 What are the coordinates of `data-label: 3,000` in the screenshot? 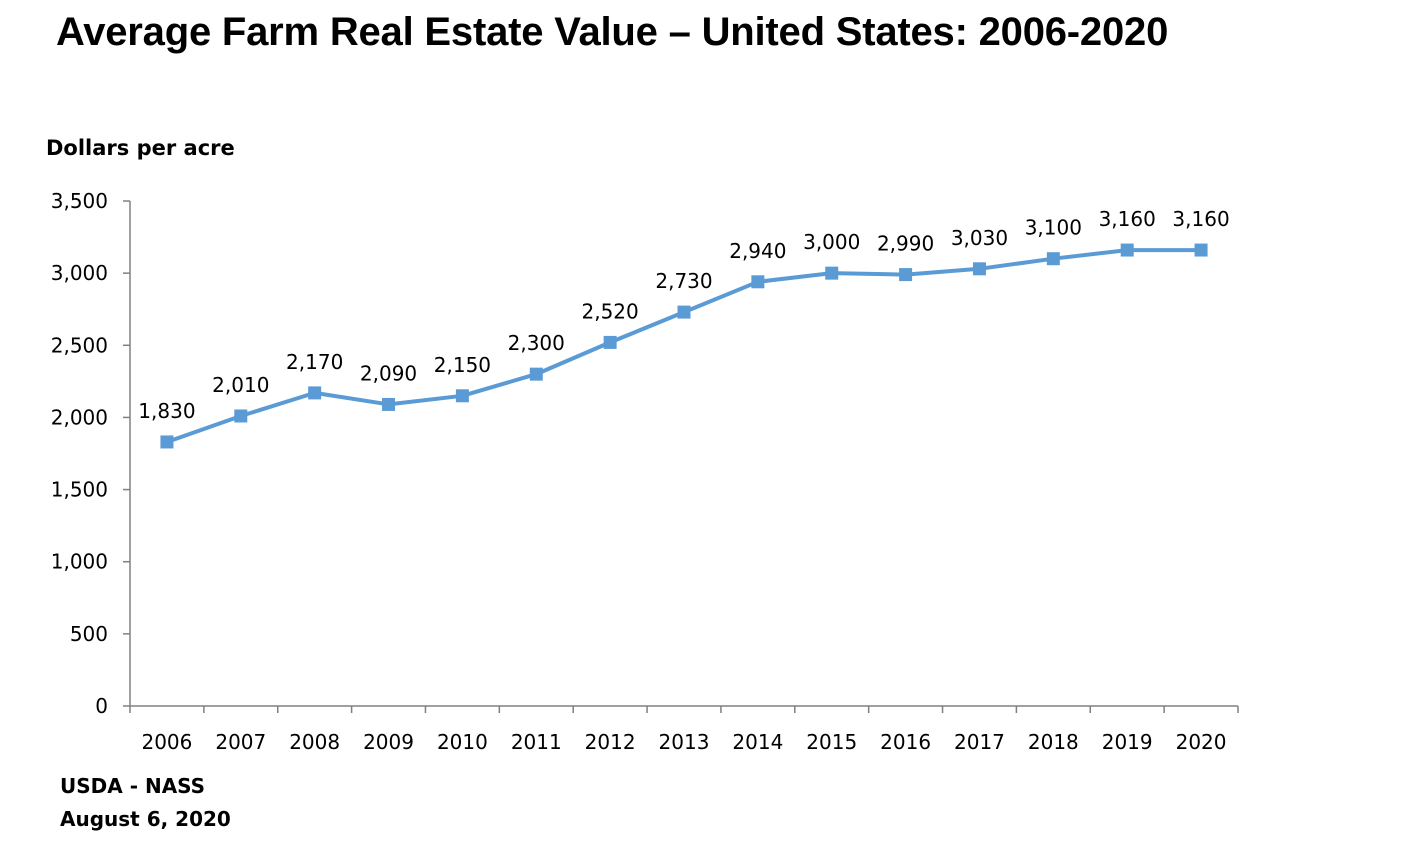 It's located at (831, 242).